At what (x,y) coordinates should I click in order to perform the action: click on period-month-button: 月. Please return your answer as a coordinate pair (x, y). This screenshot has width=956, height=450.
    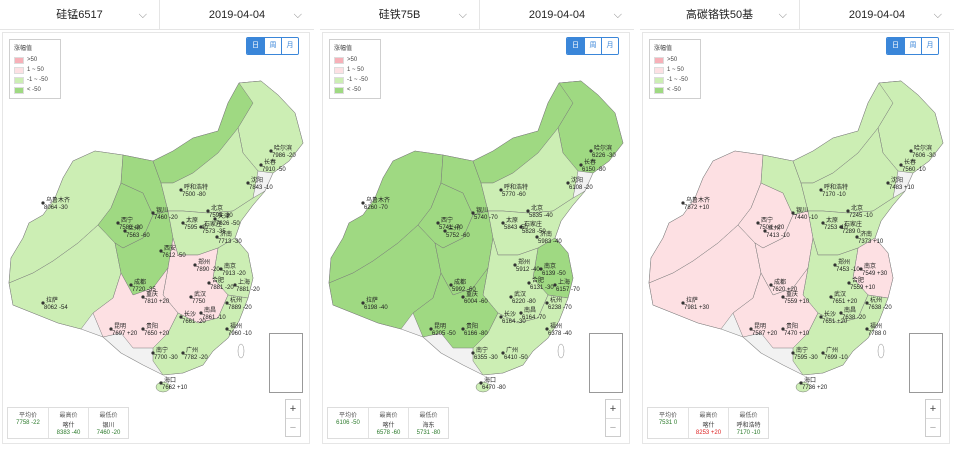
    Looking at the image, I should click on (929, 46).